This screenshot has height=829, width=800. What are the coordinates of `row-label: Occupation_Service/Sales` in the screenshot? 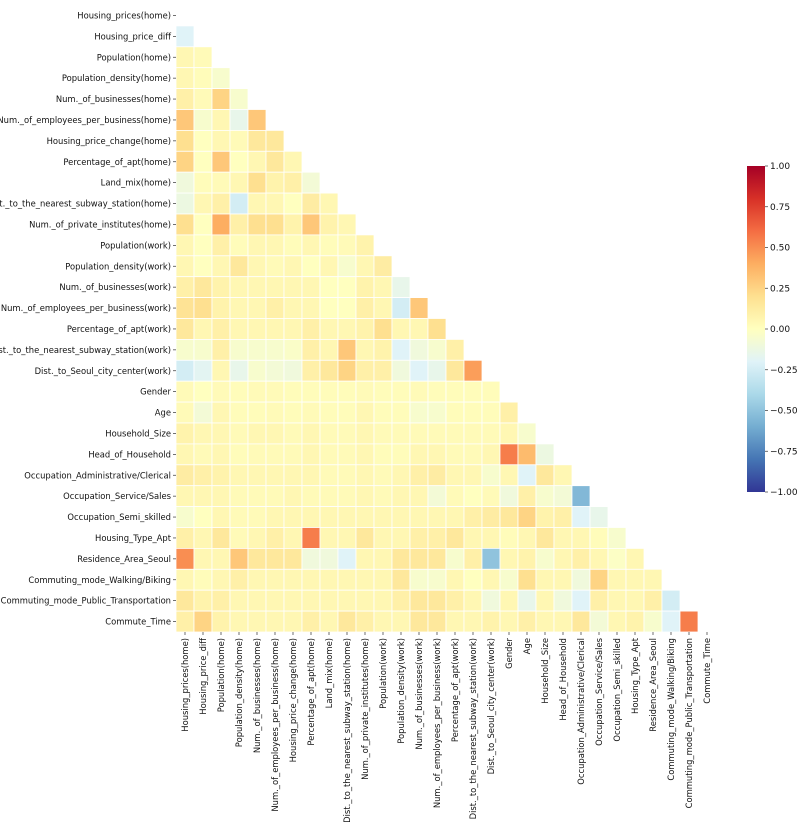 It's located at (117, 496).